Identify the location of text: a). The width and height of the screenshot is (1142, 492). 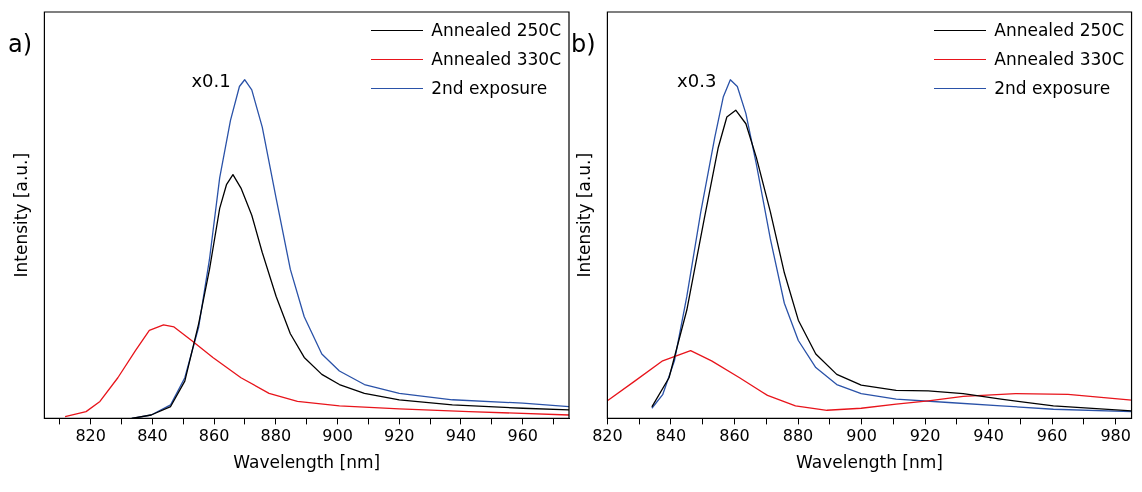
(20, 44).